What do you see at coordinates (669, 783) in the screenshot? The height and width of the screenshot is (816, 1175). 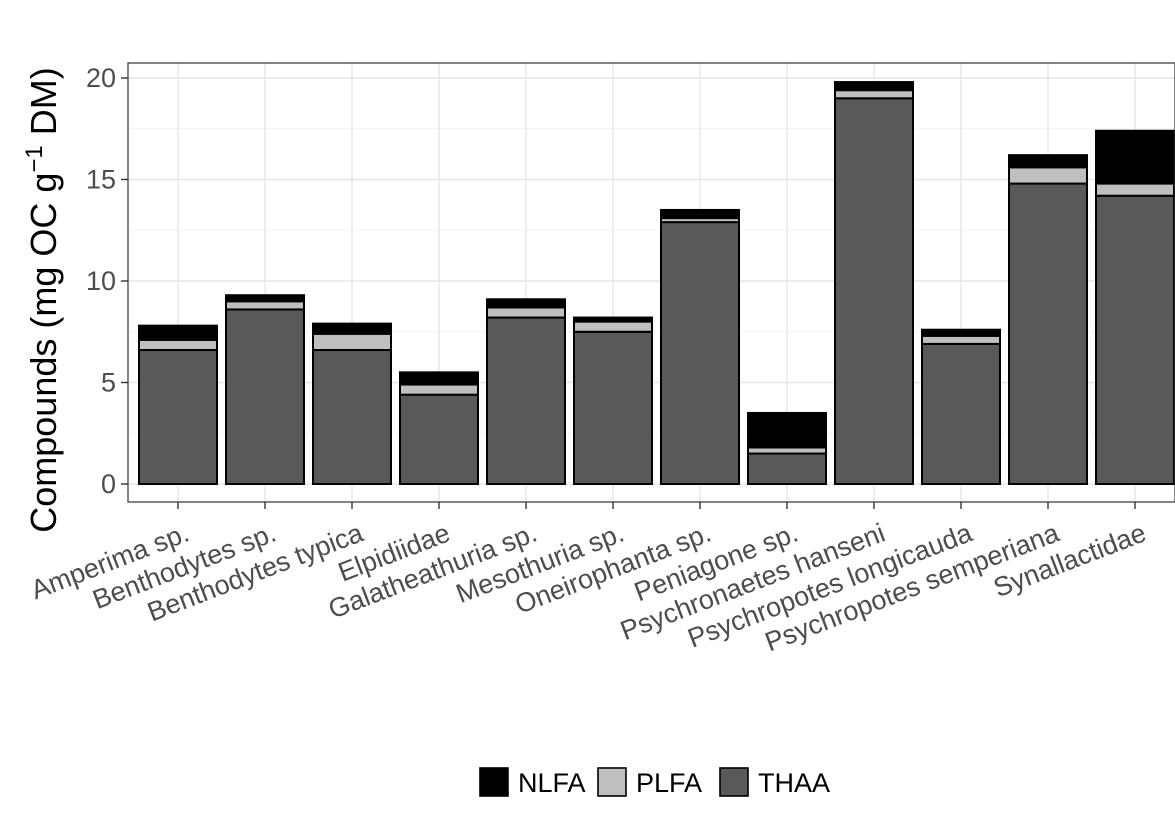 I see `legend-label-plfa: PLFA` at bounding box center [669, 783].